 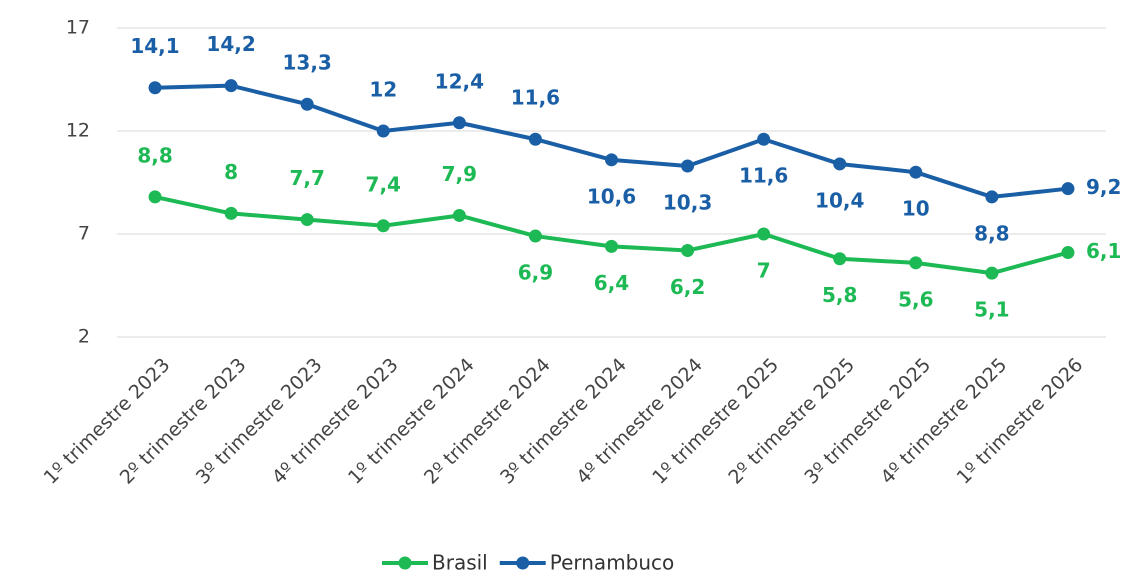 I want to click on data-label: 10,6, so click(x=611, y=196).